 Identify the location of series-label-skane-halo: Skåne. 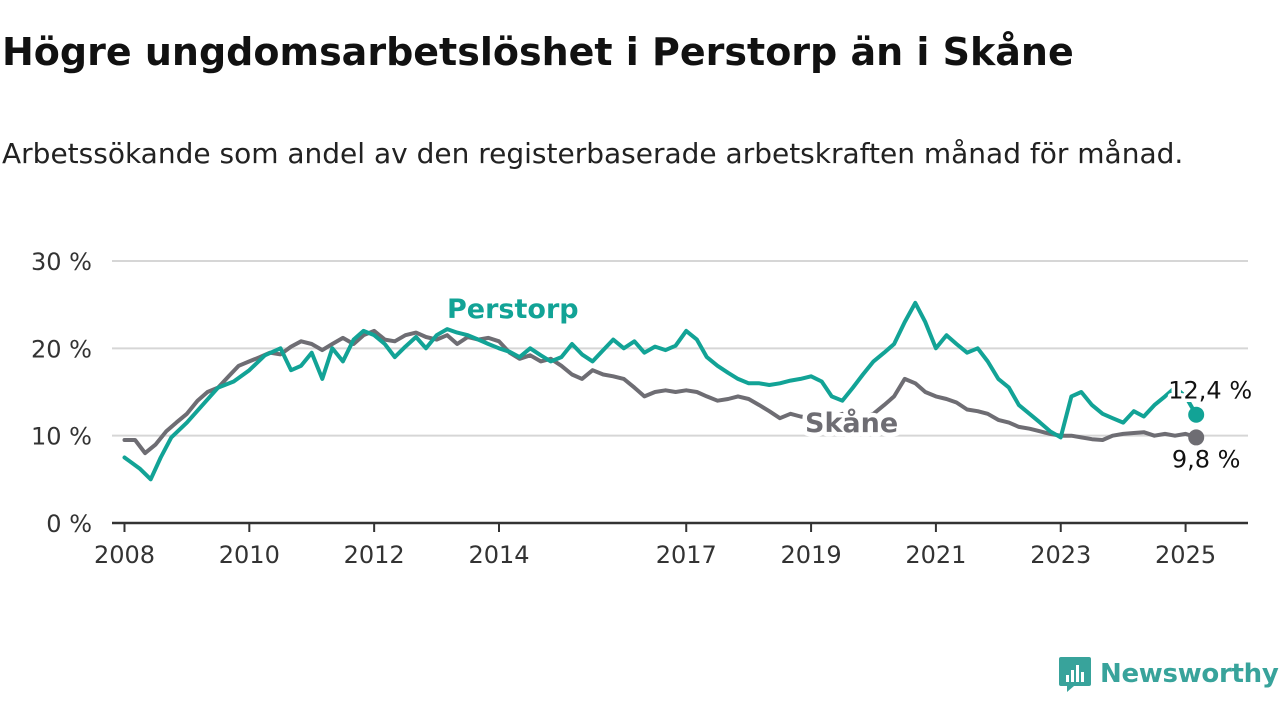
(851, 423).